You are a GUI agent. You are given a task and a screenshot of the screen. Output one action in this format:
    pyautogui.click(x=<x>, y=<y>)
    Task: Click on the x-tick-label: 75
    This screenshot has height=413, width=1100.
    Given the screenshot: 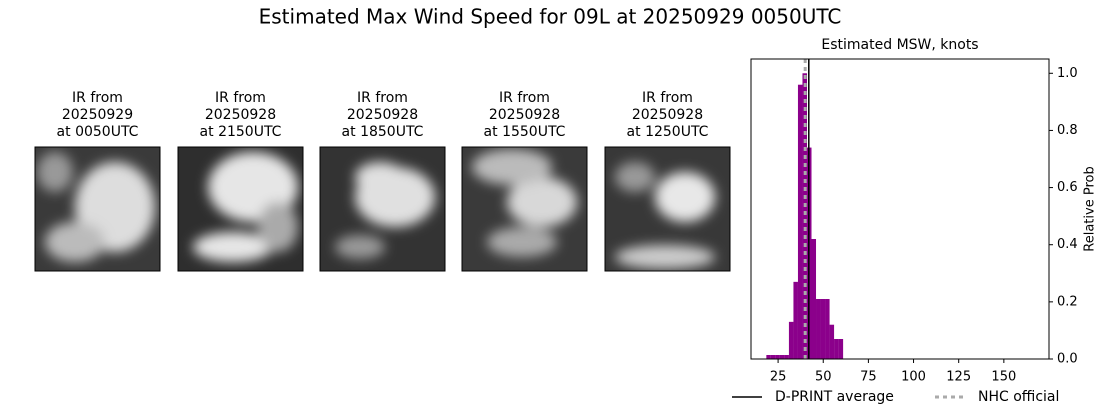 What is the action you would take?
    pyautogui.click(x=868, y=377)
    